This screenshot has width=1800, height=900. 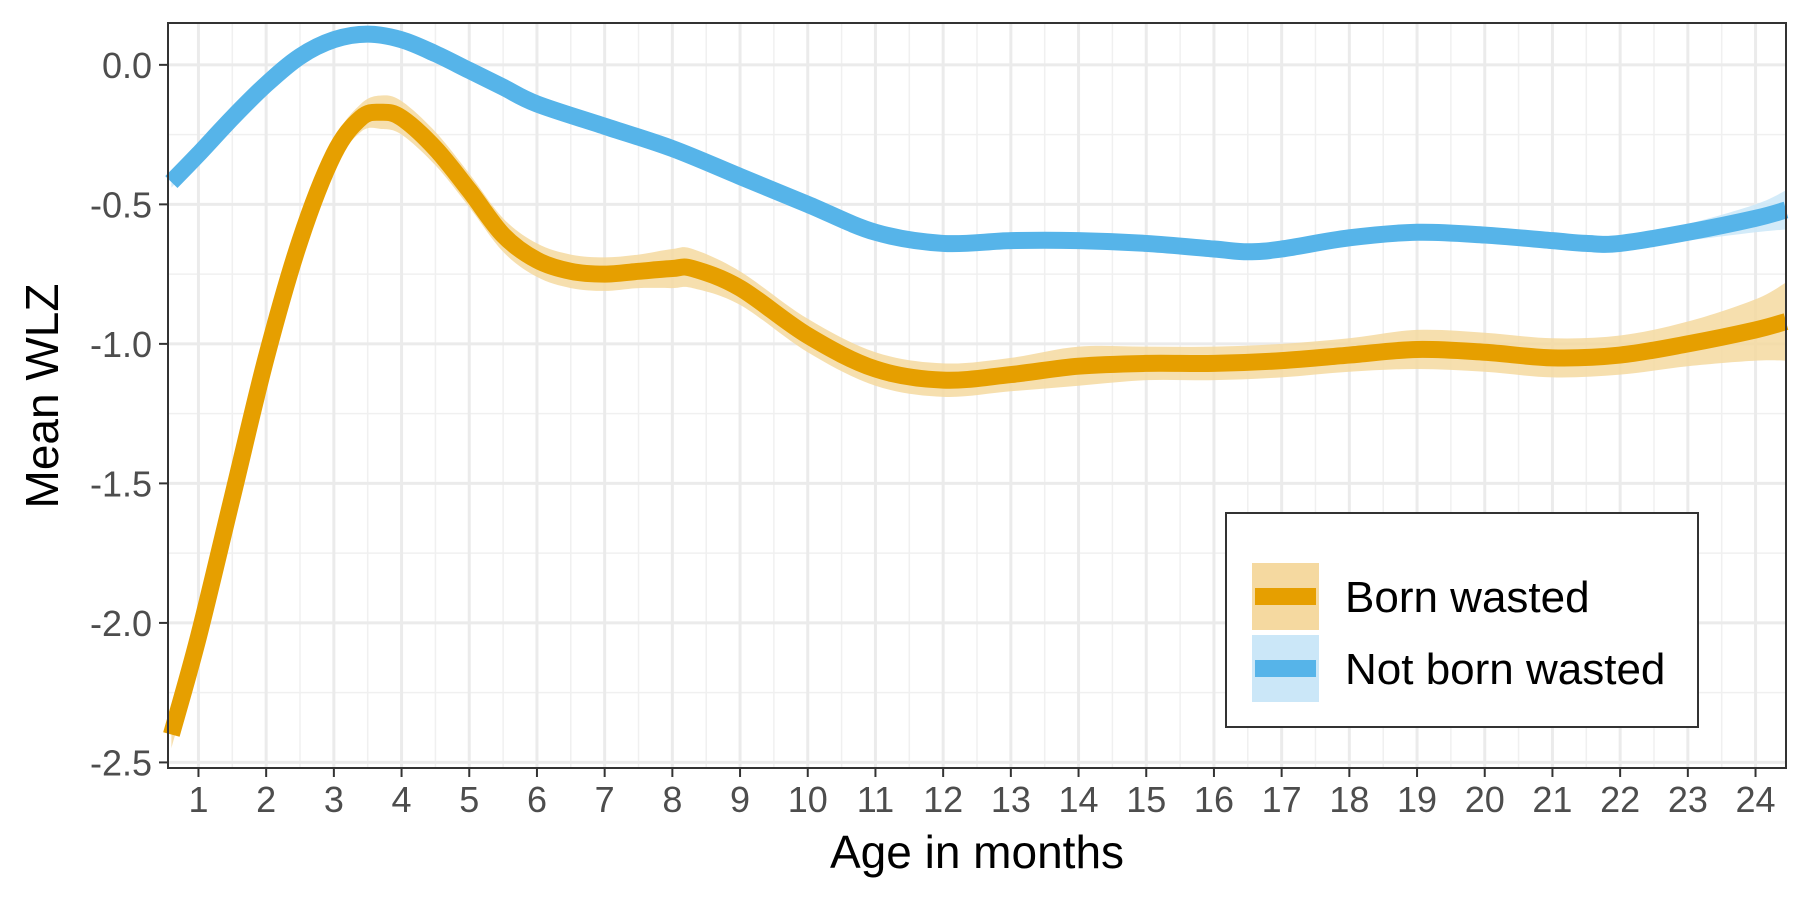 What do you see at coordinates (808, 799) in the screenshot?
I see `x-tick-label: 10` at bounding box center [808, 799].